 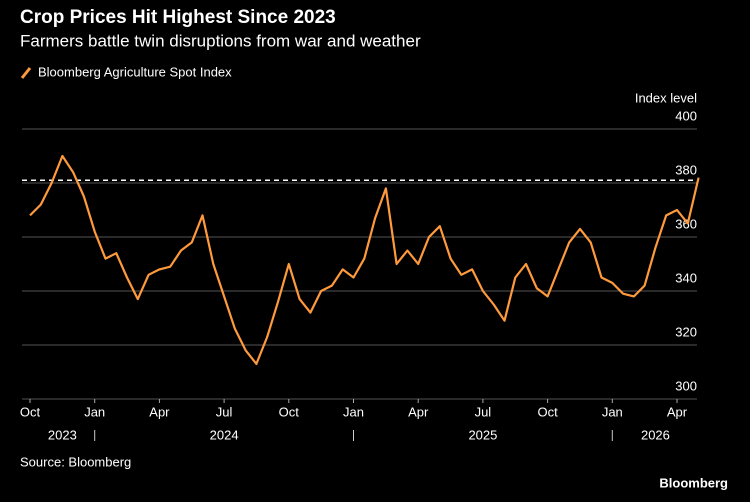 I want to click on y-tick-label: 380, so click(x=686, y=169).